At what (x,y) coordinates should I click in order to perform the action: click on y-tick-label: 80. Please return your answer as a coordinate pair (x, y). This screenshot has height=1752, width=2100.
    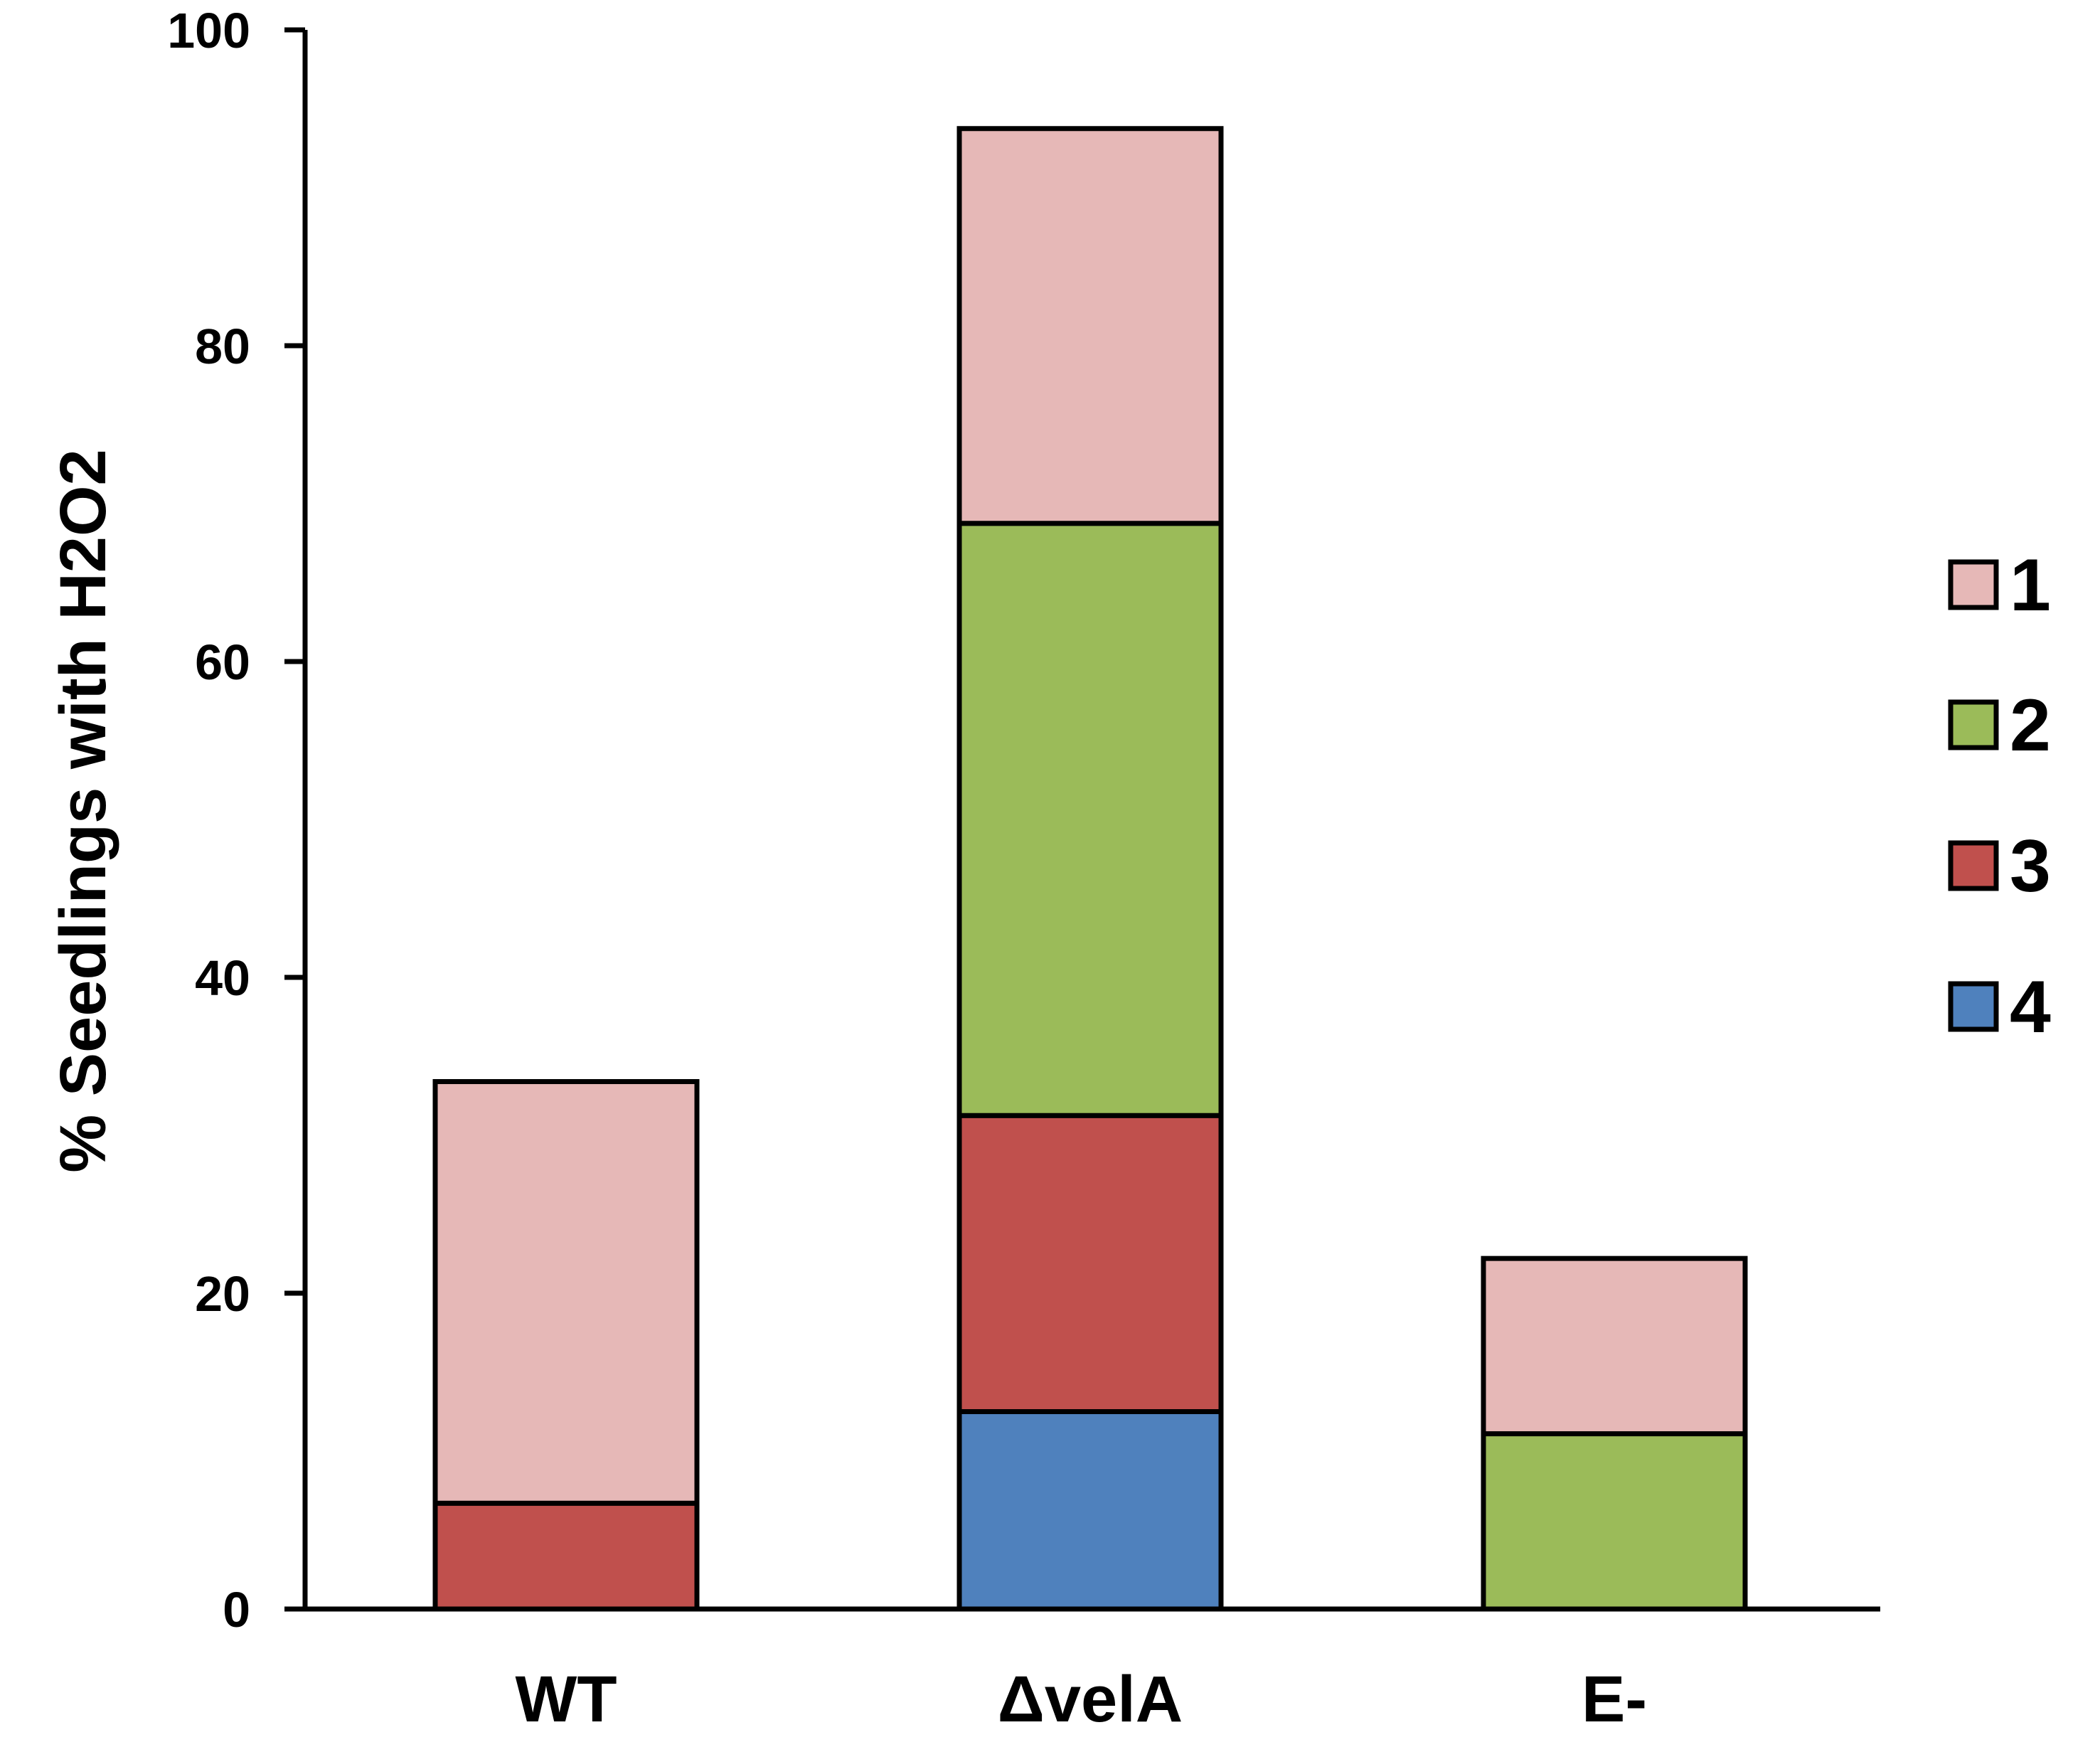
    Looking at the image, I should click on (222, 346).